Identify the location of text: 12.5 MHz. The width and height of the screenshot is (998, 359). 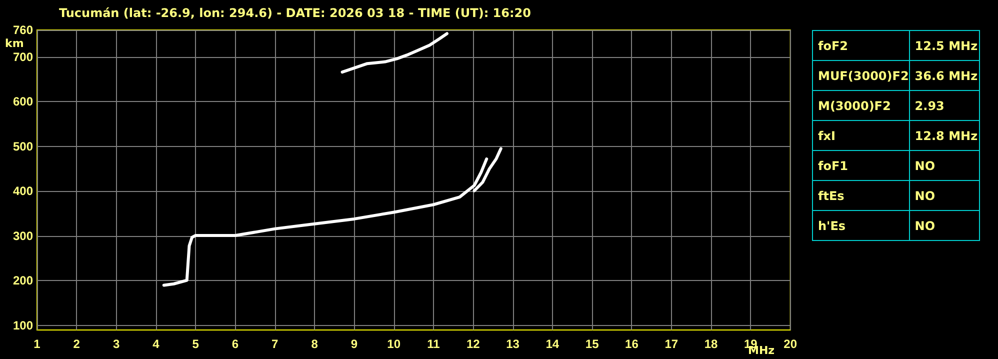
(944, 45).